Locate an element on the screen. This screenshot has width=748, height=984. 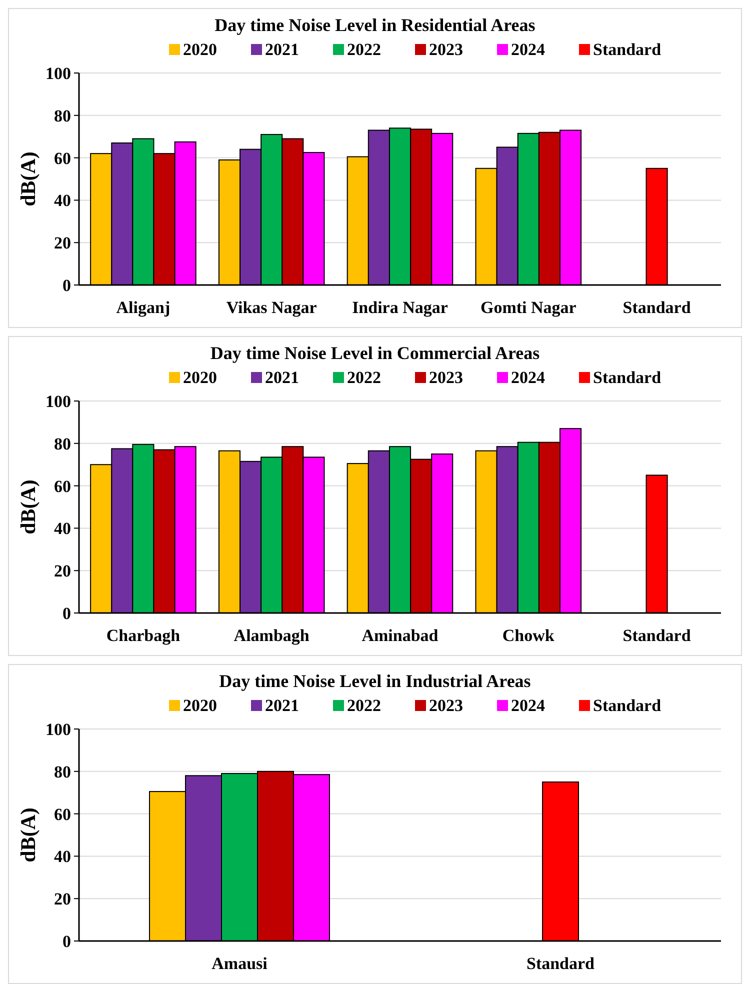
x-tick-label: Gomti Nagar is located at coordinates (528, 307).